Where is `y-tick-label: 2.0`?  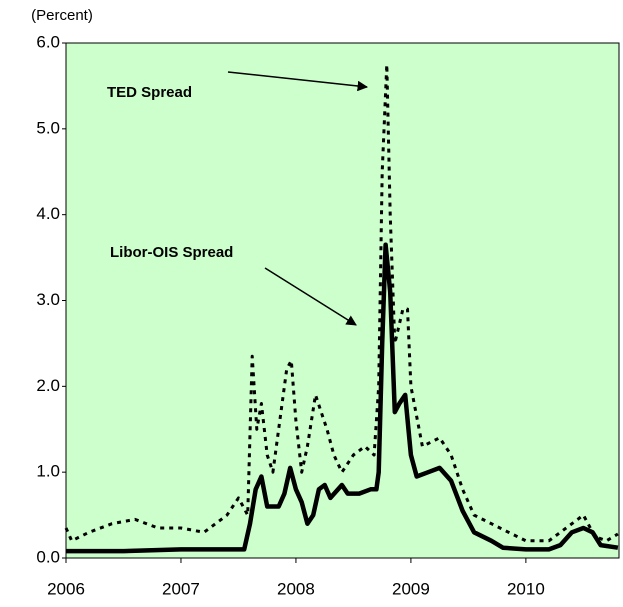 y-tick-label: 2.0 is located at coordinates (48, 385).